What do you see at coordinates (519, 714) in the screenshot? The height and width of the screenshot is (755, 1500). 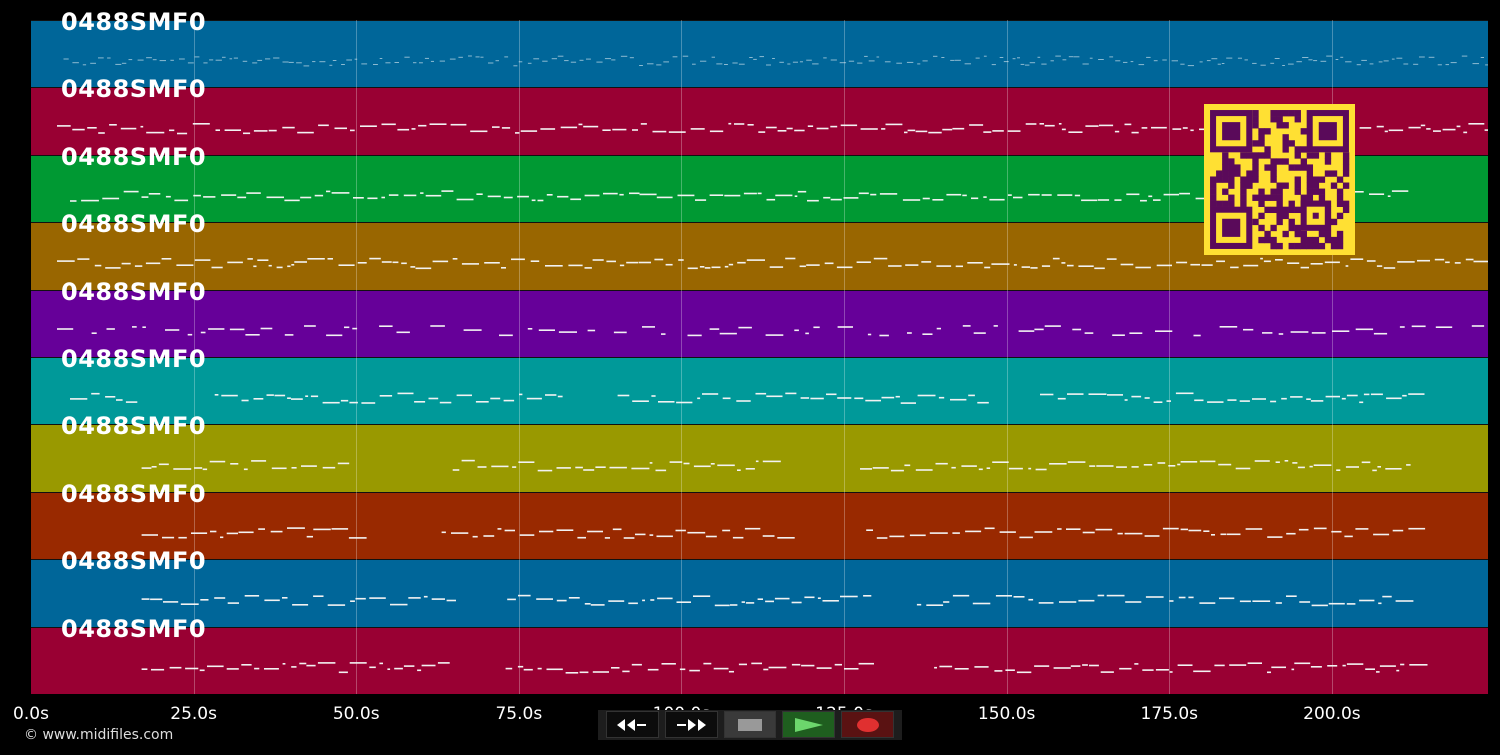 I see `x-tick-label: 75.0s` at bounding box center [519, 714].